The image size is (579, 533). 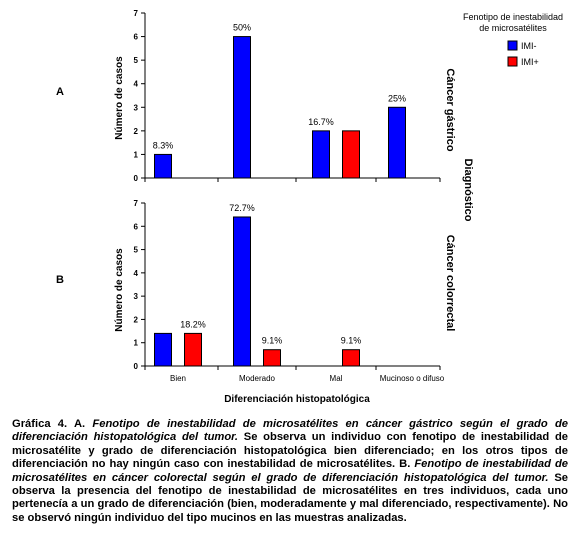 What do you see at coordinates (468, 190) in the screenshot?
I see `diagnosis-label: Diagnóstico` at bounding box center [468, 190].